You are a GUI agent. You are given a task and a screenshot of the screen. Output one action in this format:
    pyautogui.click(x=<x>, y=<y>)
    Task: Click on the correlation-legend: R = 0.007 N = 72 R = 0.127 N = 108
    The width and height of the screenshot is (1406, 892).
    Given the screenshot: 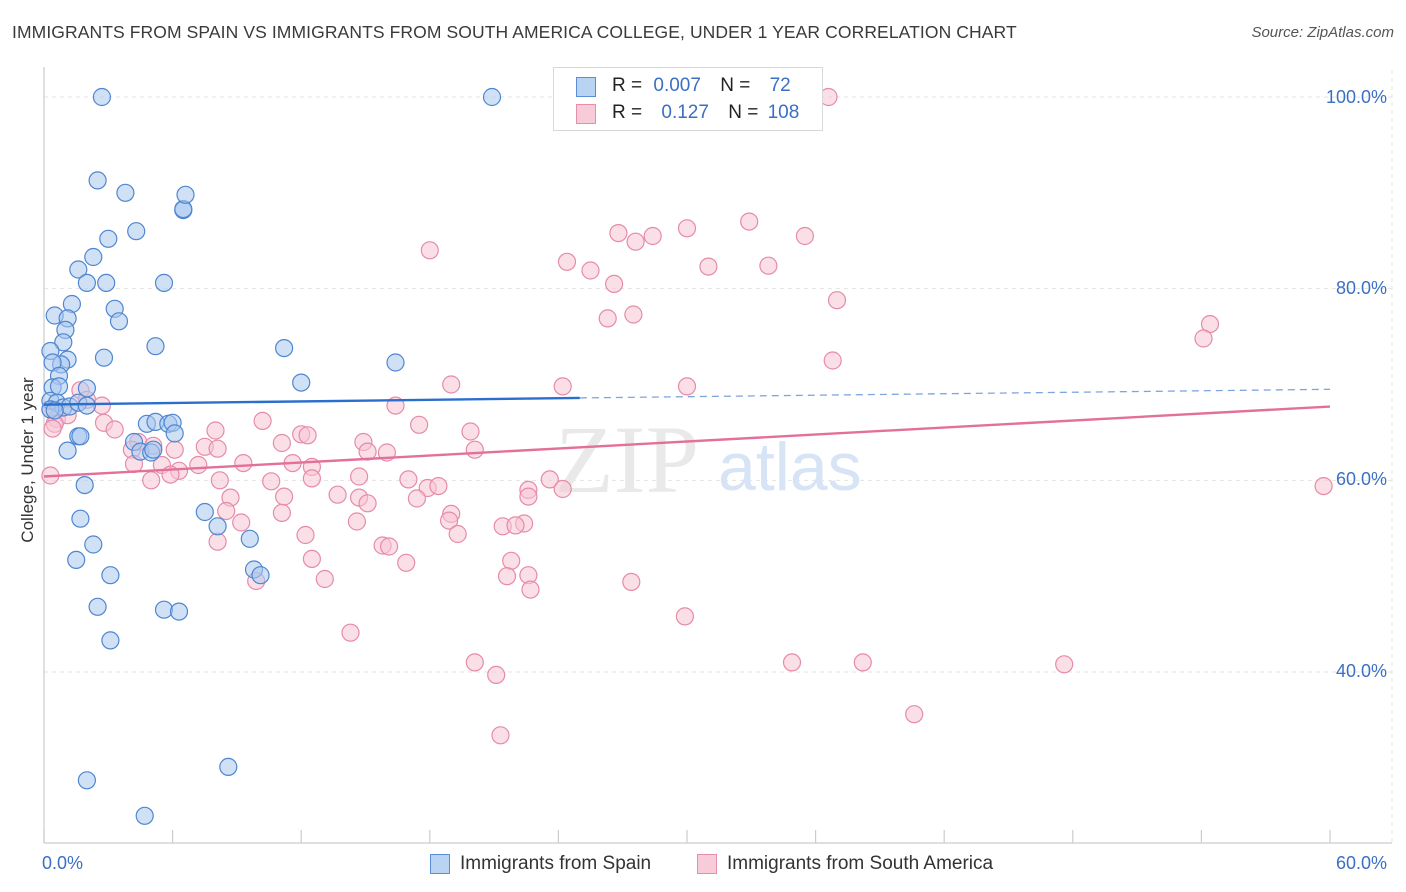 What is the action you would take?
    pyautogui.click(x=688, y=99)
    